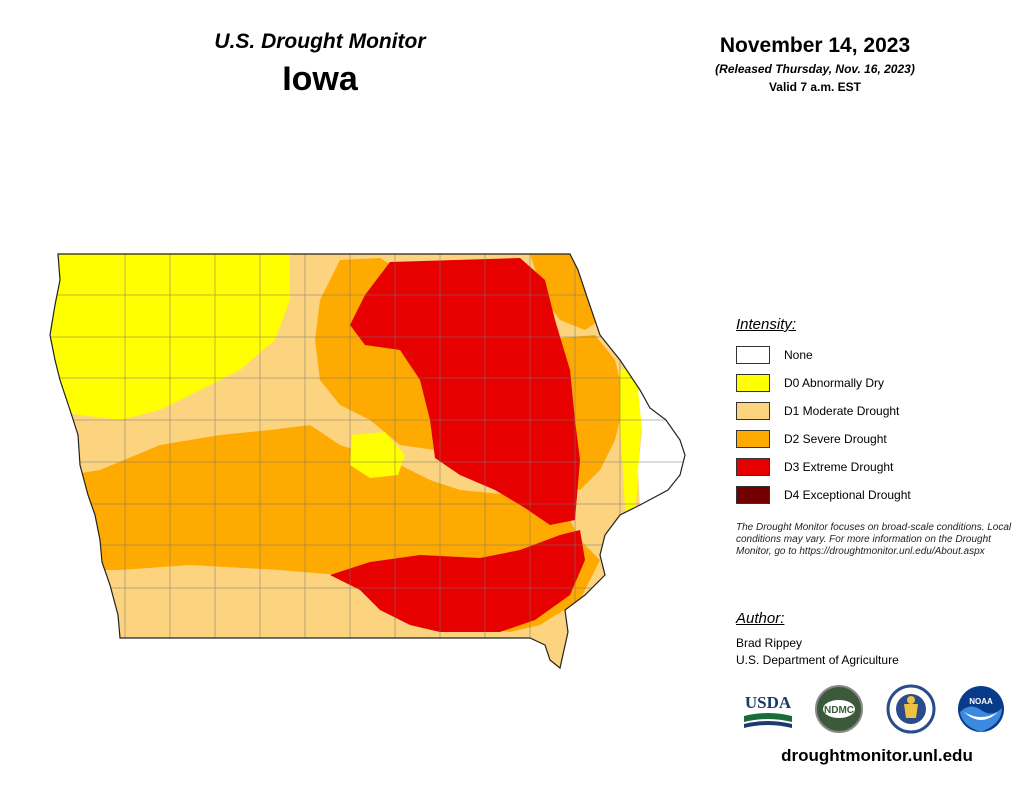 Image resolution: width=1024 pixels, height=791 pixels. Describe the element at coordinates (834, 383) in the screenshot. I see `legend-label-d0: D0 Abnormally Dry` at that location.